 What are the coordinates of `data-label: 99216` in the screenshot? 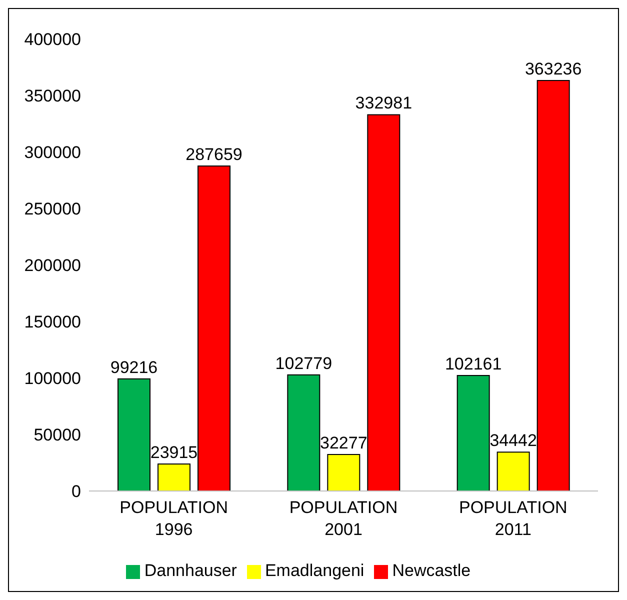 It's located at (134, 367).